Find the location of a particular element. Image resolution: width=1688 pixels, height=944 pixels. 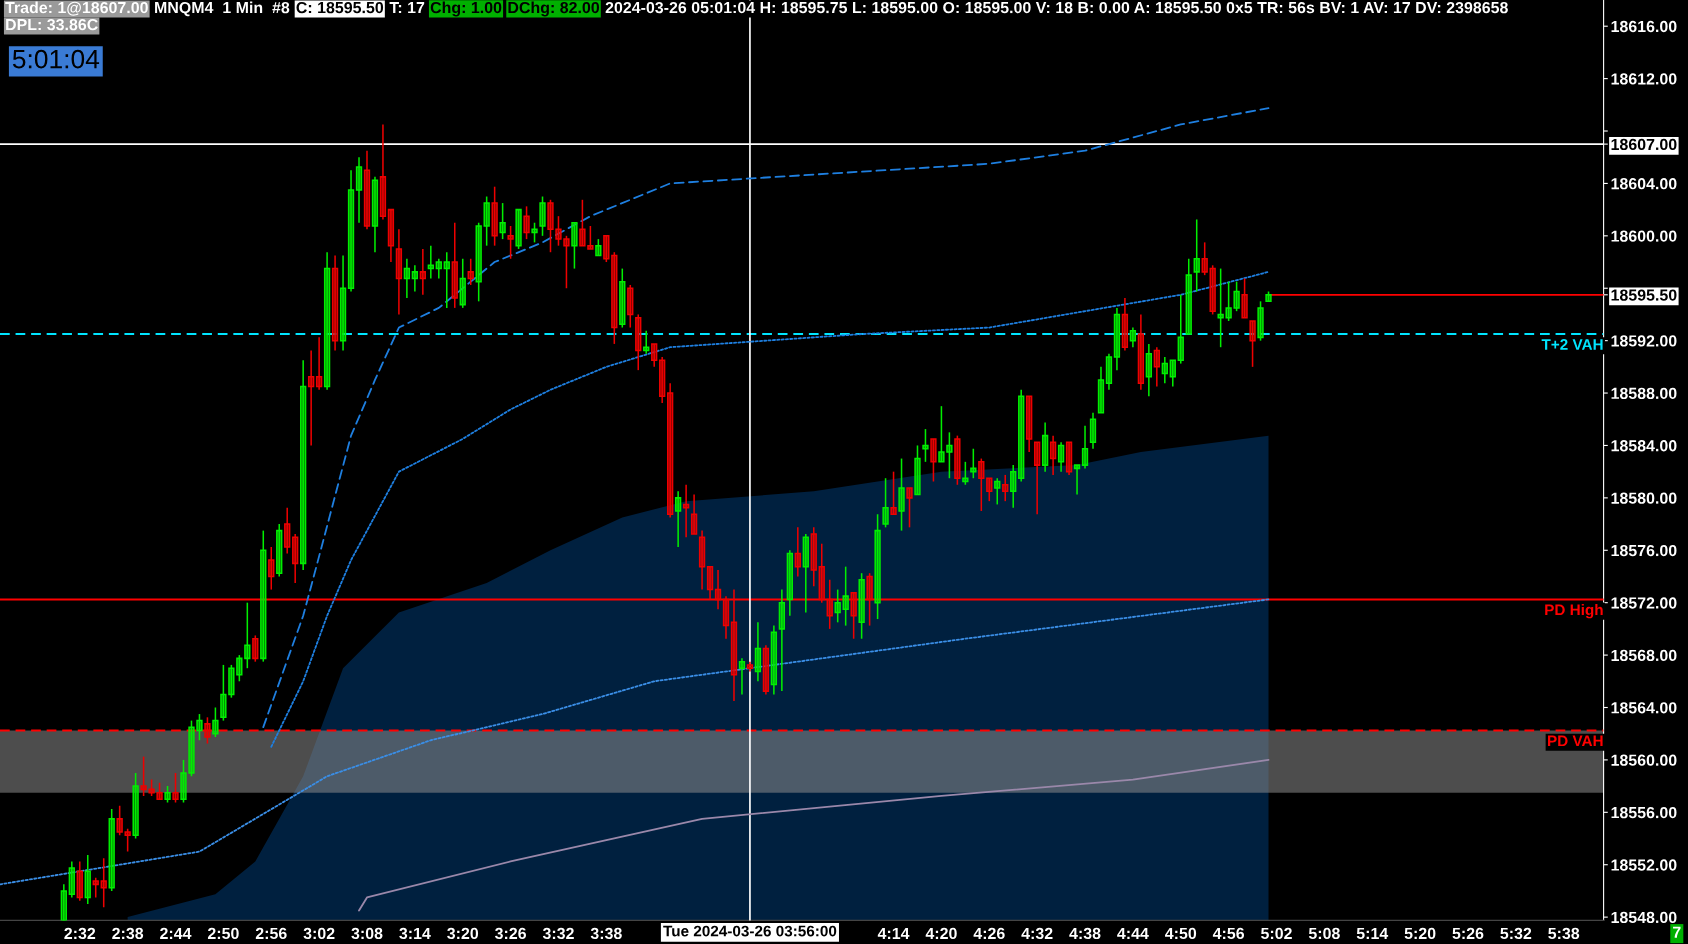

line-series is located at coordinates (814, 835).